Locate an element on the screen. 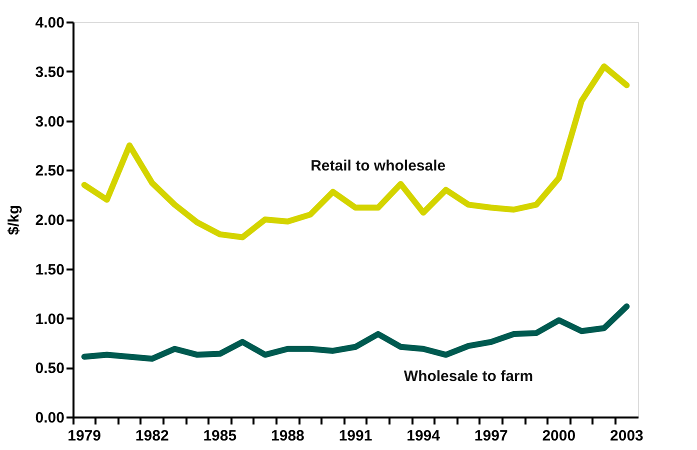 This screenshot has width=697, height=450. x-tick-label: 1982 is located at coordinates (152, 436).